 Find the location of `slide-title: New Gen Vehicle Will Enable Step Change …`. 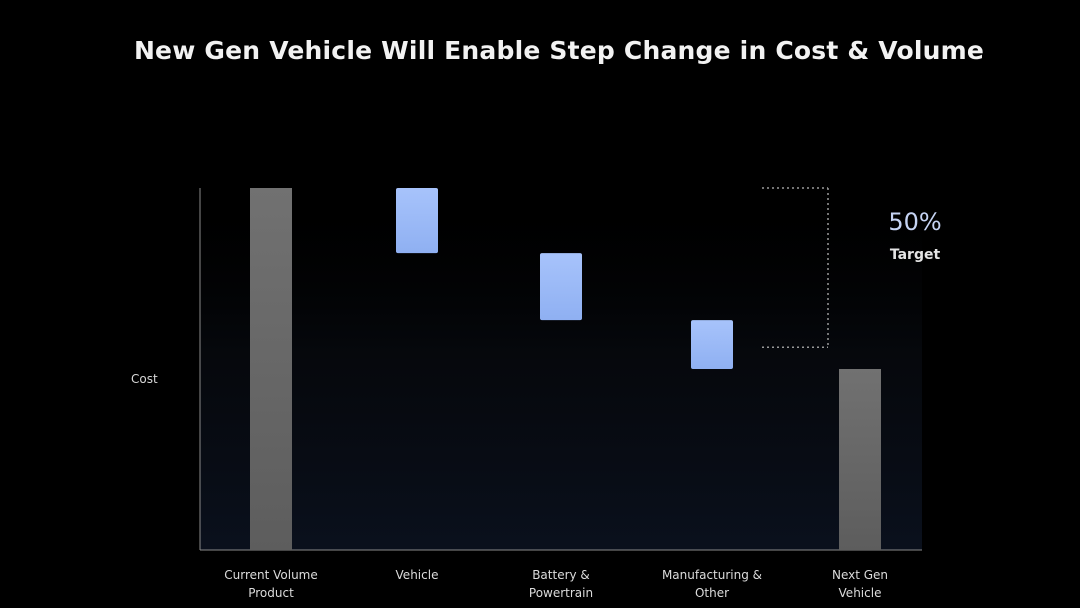

slide-title: New Gen Vehicle Will Enable Step Change … is located at coordinates (559, 50).